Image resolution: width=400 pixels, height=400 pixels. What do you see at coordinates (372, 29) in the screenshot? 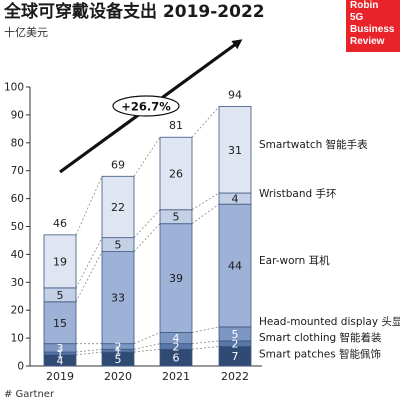
I see `brand-line: Business` at bounding box center [372, 29].